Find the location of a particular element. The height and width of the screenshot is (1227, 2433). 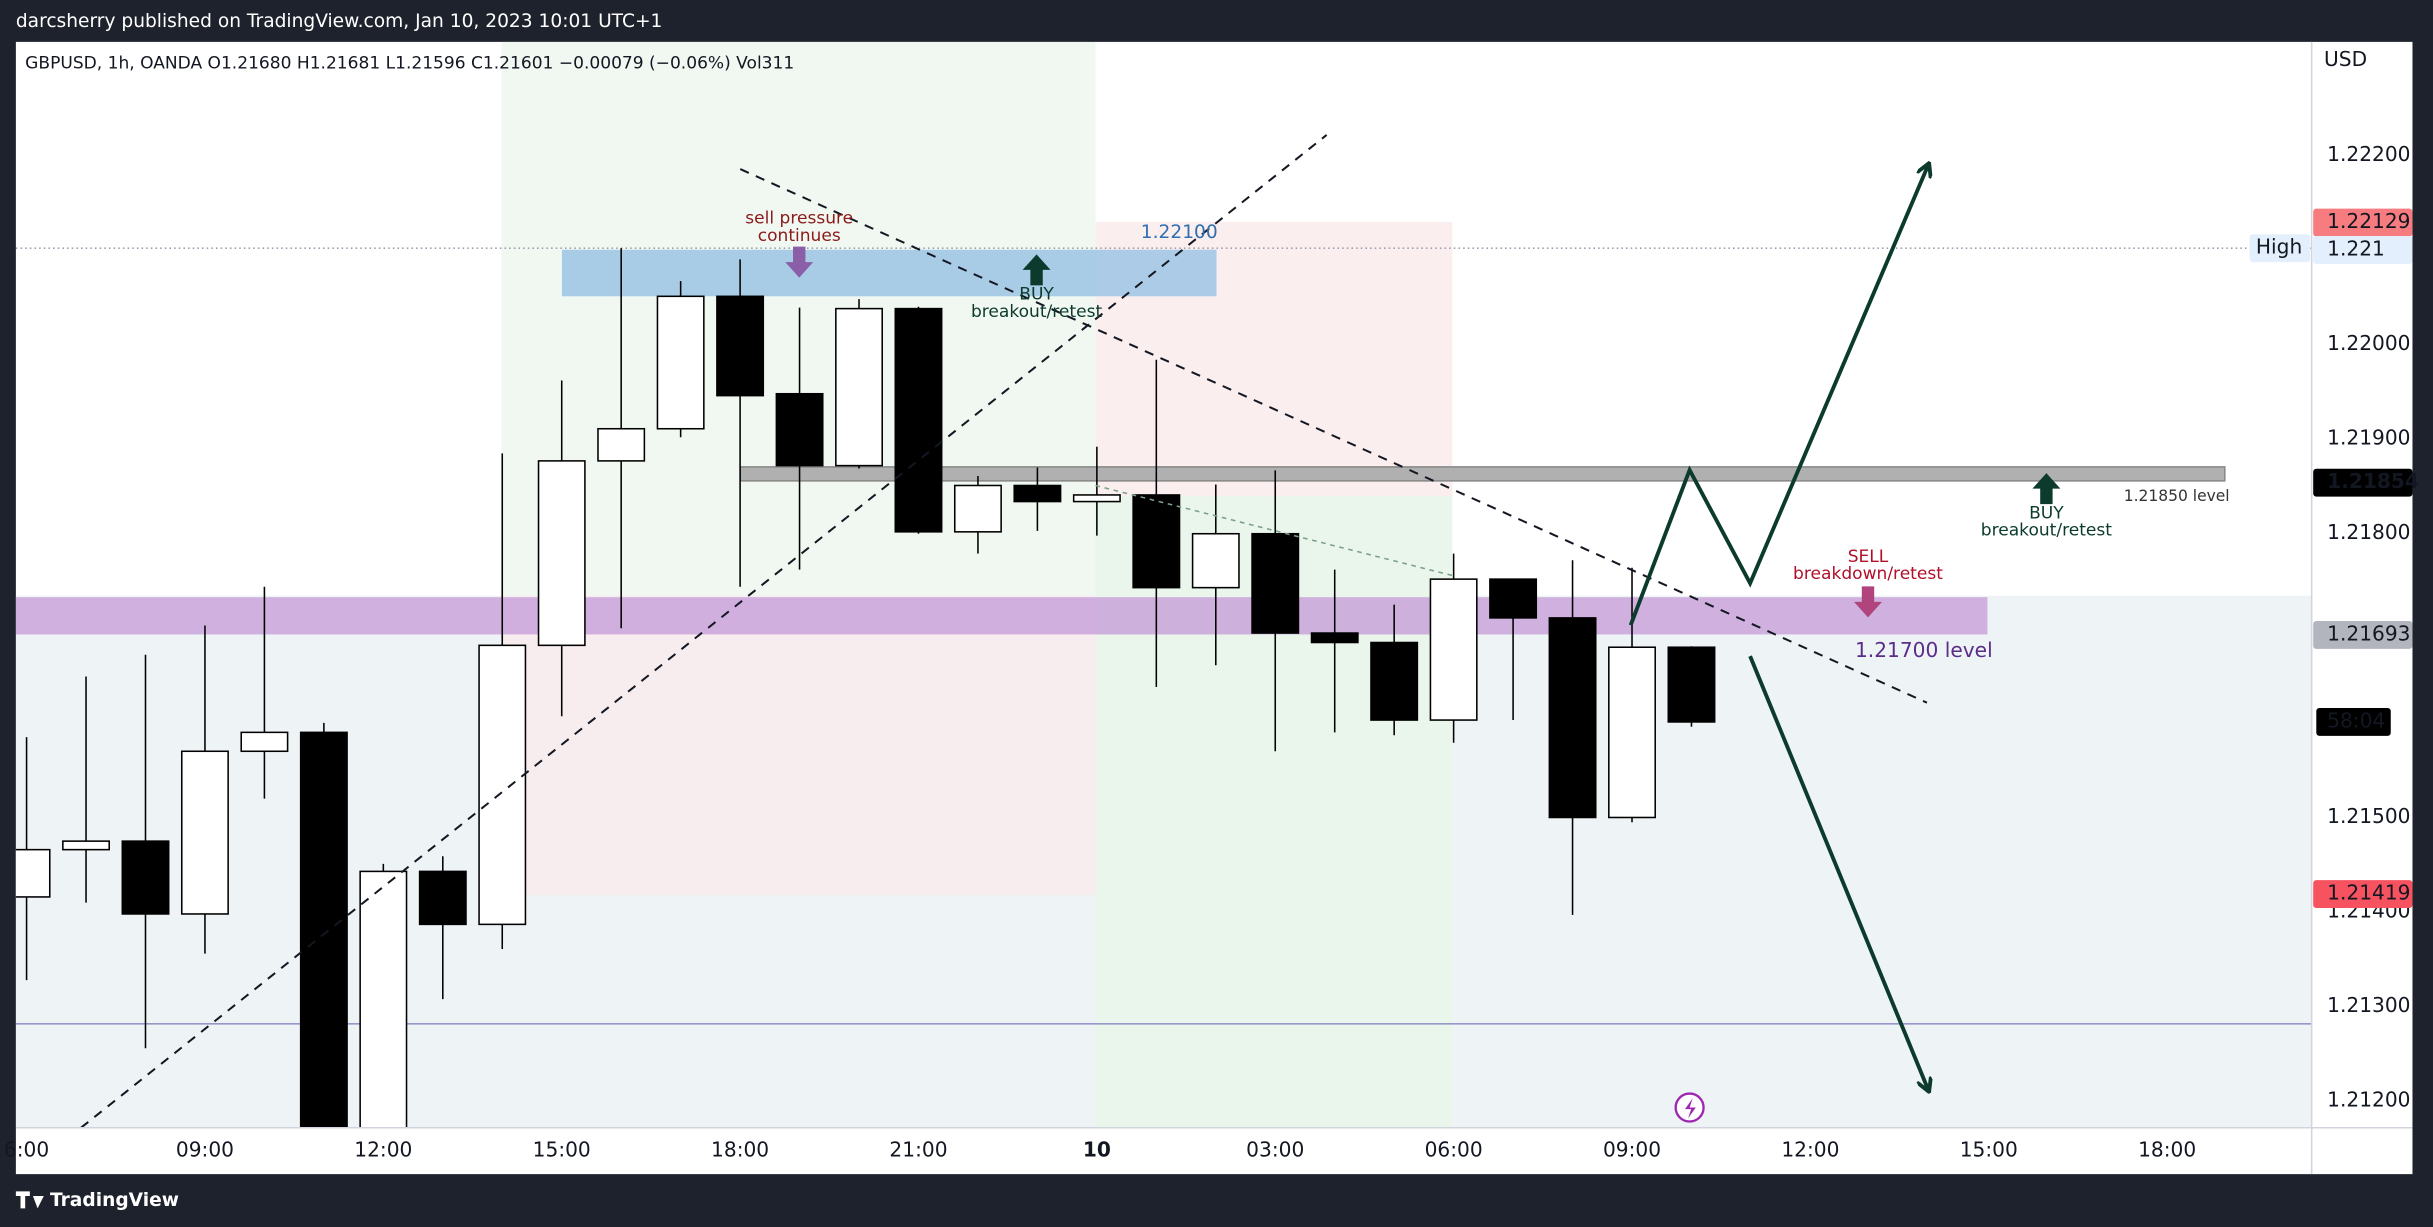

footer-bar is located at coordinates (1216, 1200).